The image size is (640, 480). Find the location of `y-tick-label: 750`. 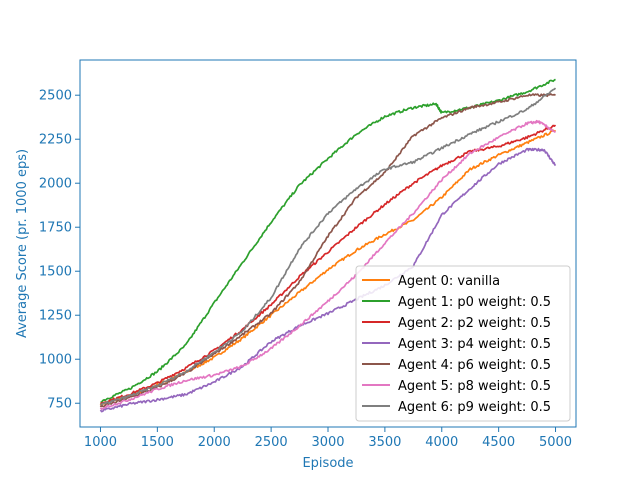

y-tick-label: 750 is located at coordinates (59, 404).